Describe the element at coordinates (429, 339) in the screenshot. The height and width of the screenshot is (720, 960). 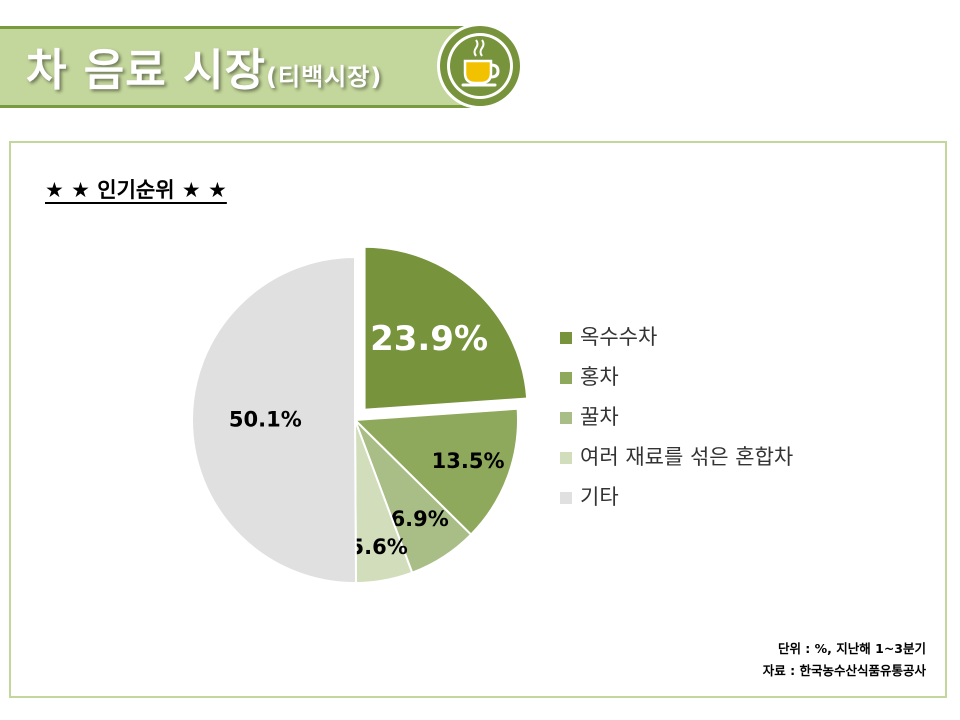
I see `slice-value-label-1: 23.9%` at that location.